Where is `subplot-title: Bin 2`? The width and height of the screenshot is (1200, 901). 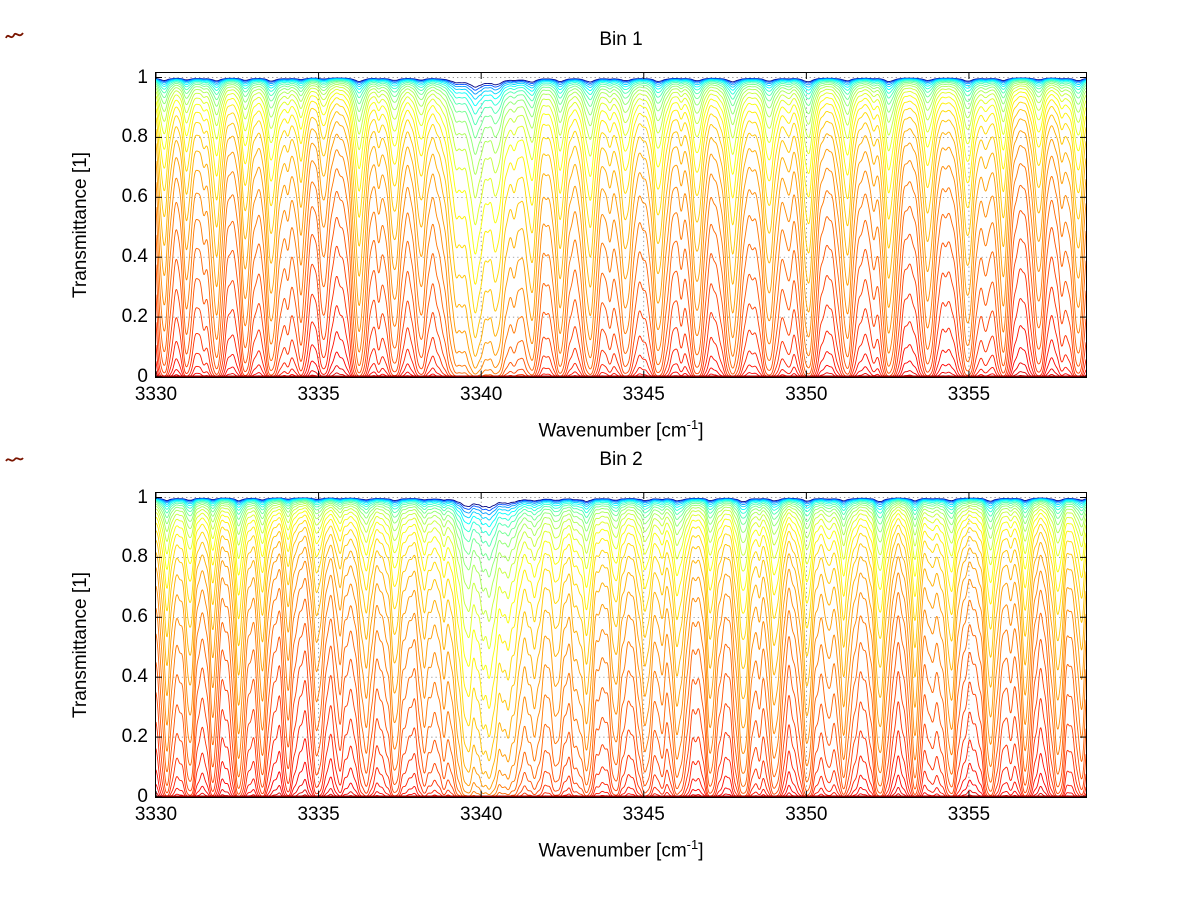
subplot-title: Bin 2 is located at coordinates (621, 459).